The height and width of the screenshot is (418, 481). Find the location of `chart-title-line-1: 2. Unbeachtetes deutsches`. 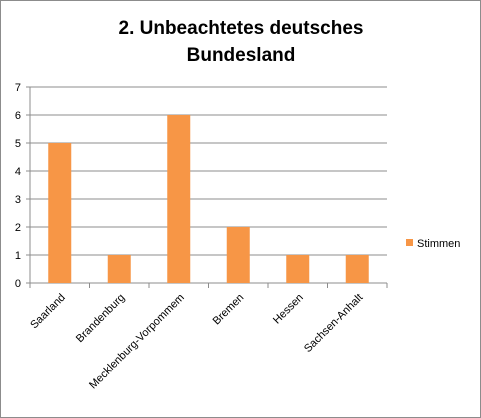

chart-title-line-1: 2. Unbeachtetes deutsches is located at coordinates (241, 28).